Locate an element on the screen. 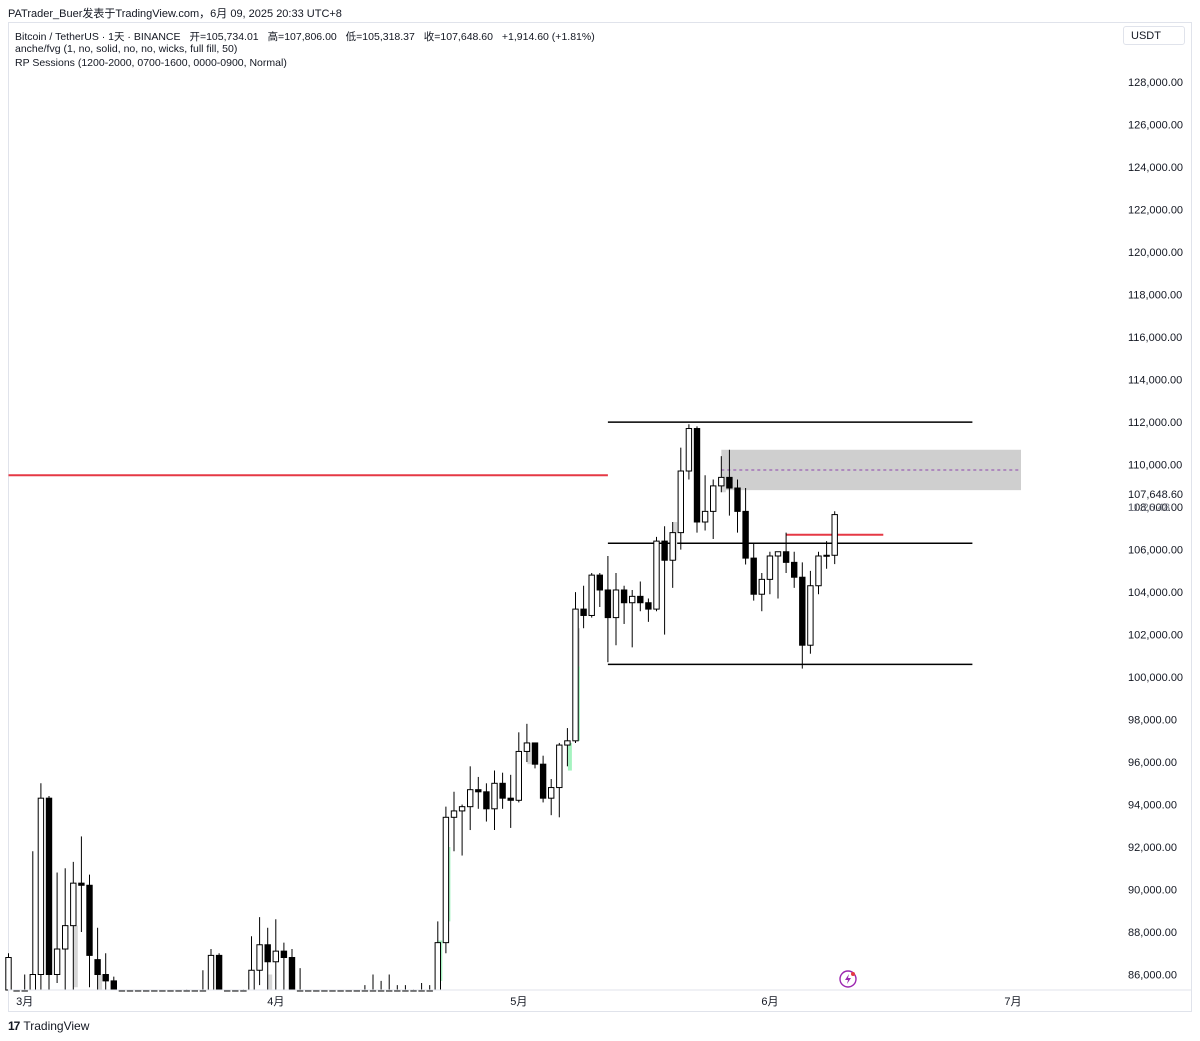 This screenshot has width=1200, height=1041. price-tick-label: 106,000.00 is located at coordinates (1155, 551).